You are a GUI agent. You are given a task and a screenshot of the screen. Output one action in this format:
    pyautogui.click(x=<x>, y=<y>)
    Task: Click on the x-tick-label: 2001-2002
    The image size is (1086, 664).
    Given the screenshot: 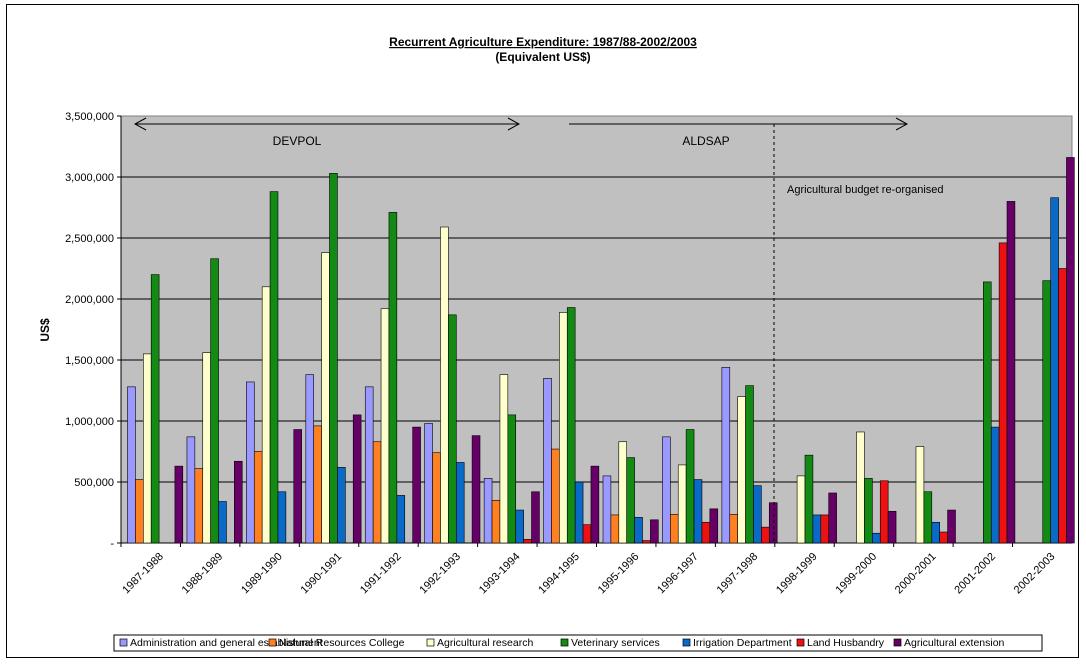 What is the action you would take?
    pyautogui.click(x=975, y=574)
    